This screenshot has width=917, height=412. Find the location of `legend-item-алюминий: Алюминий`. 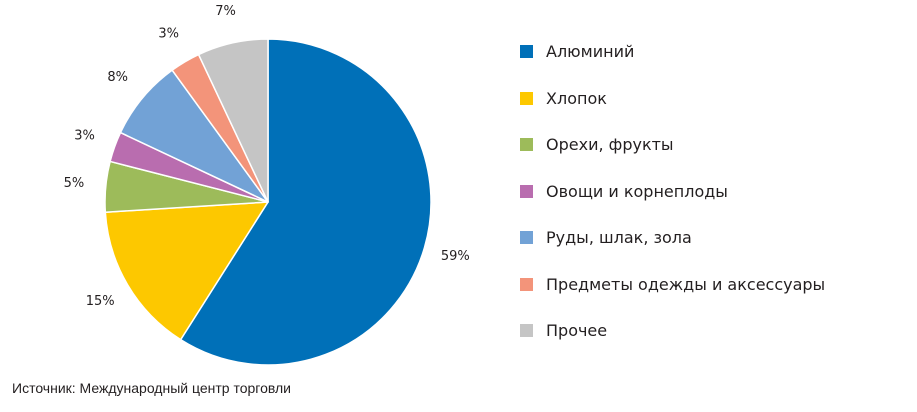

legend-item-алюминий: Алюминий is located at coordinates (672, 51).